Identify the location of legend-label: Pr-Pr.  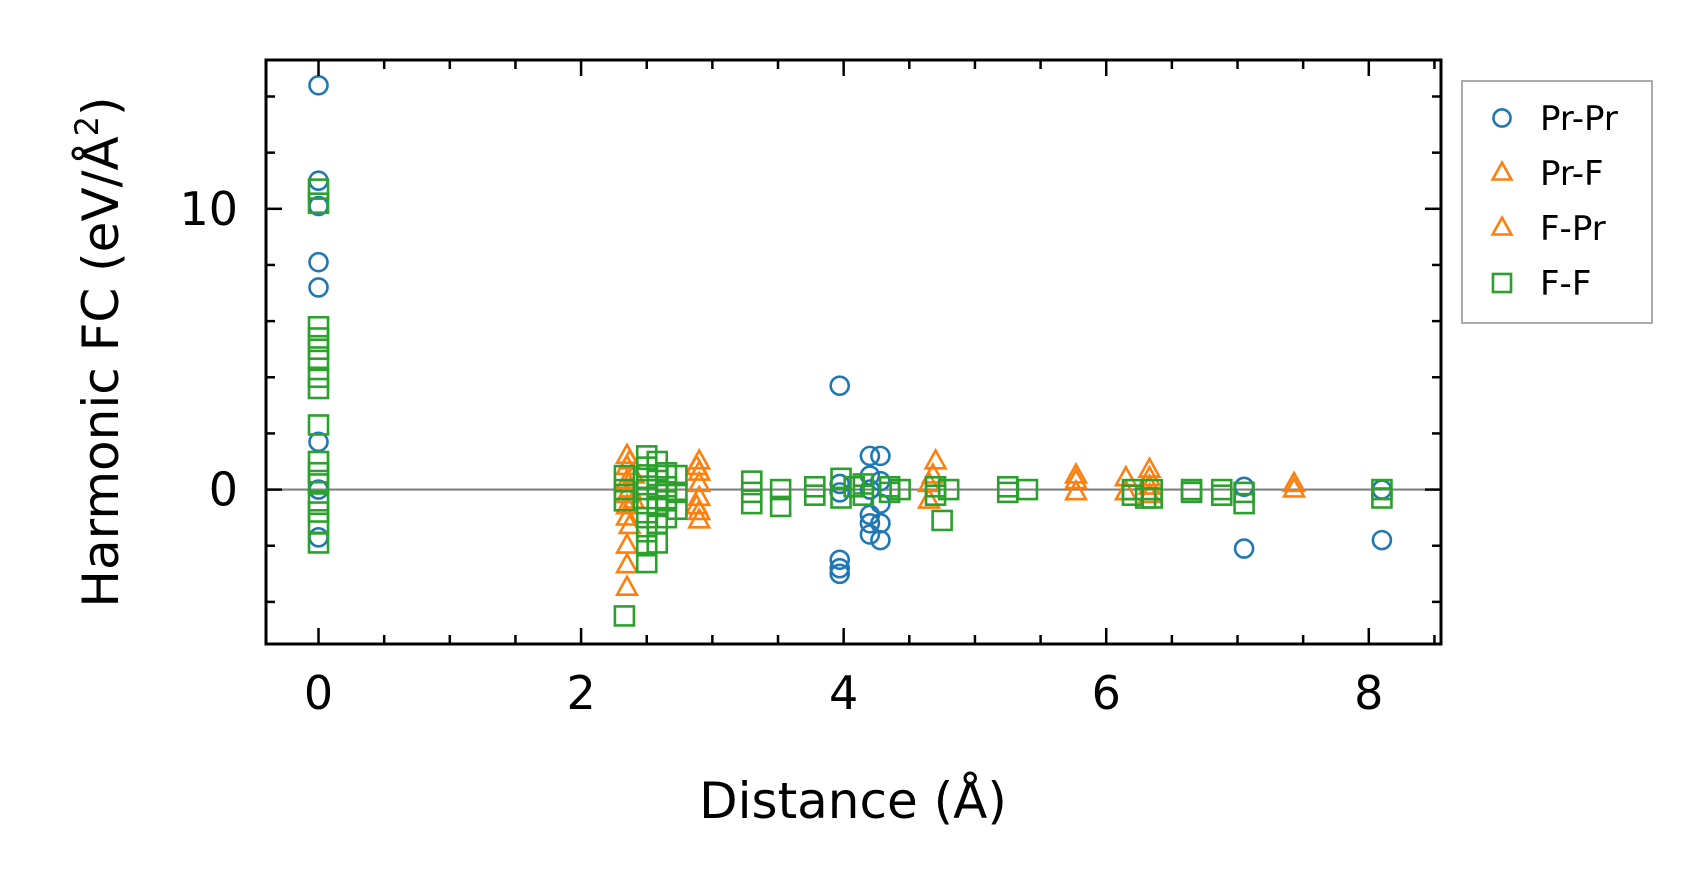
(1579, 119).